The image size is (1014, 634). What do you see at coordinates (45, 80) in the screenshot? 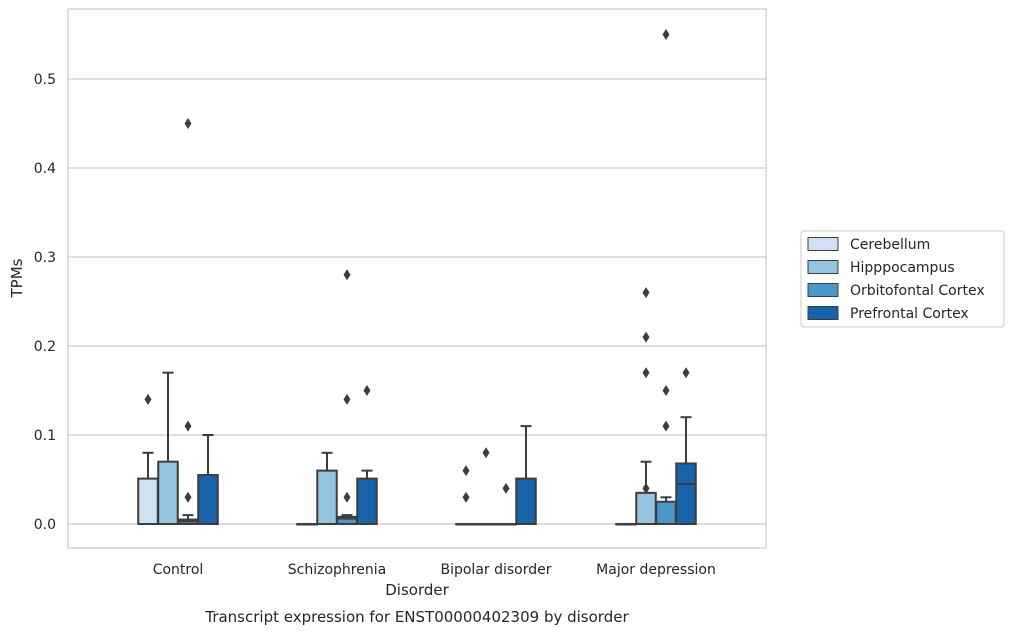
I see `y-tick-label: 0.5` at bounding box center [45, 80].